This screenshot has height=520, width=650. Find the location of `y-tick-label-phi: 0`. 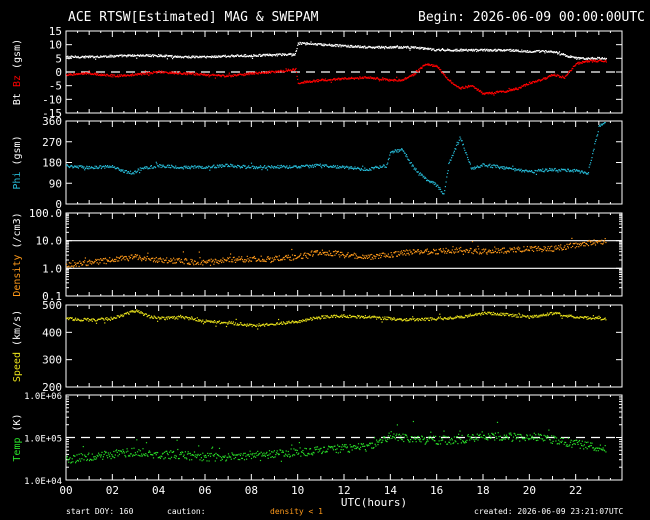

y-tick-label-phi: 0 is located at coordinates (58, 204).